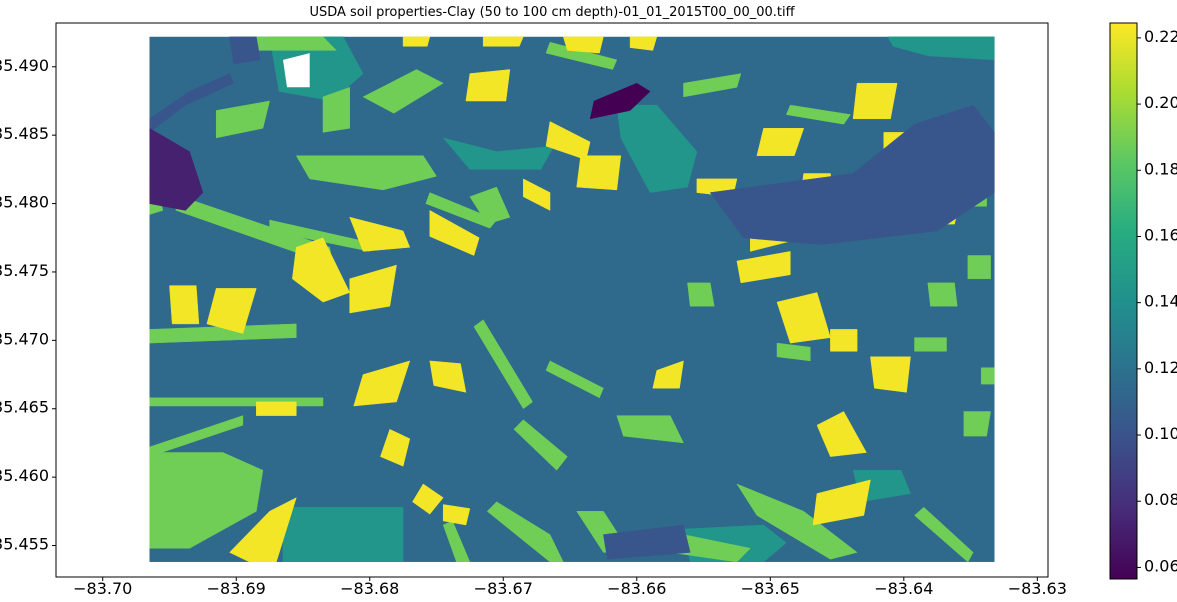 Image resolution: width=1177 pixels, height=602 pixels. What do you see at coordinates (24, 544) in the screenshot?
I see `y-tick-label: 35.455` at bounding box center [24, 544].